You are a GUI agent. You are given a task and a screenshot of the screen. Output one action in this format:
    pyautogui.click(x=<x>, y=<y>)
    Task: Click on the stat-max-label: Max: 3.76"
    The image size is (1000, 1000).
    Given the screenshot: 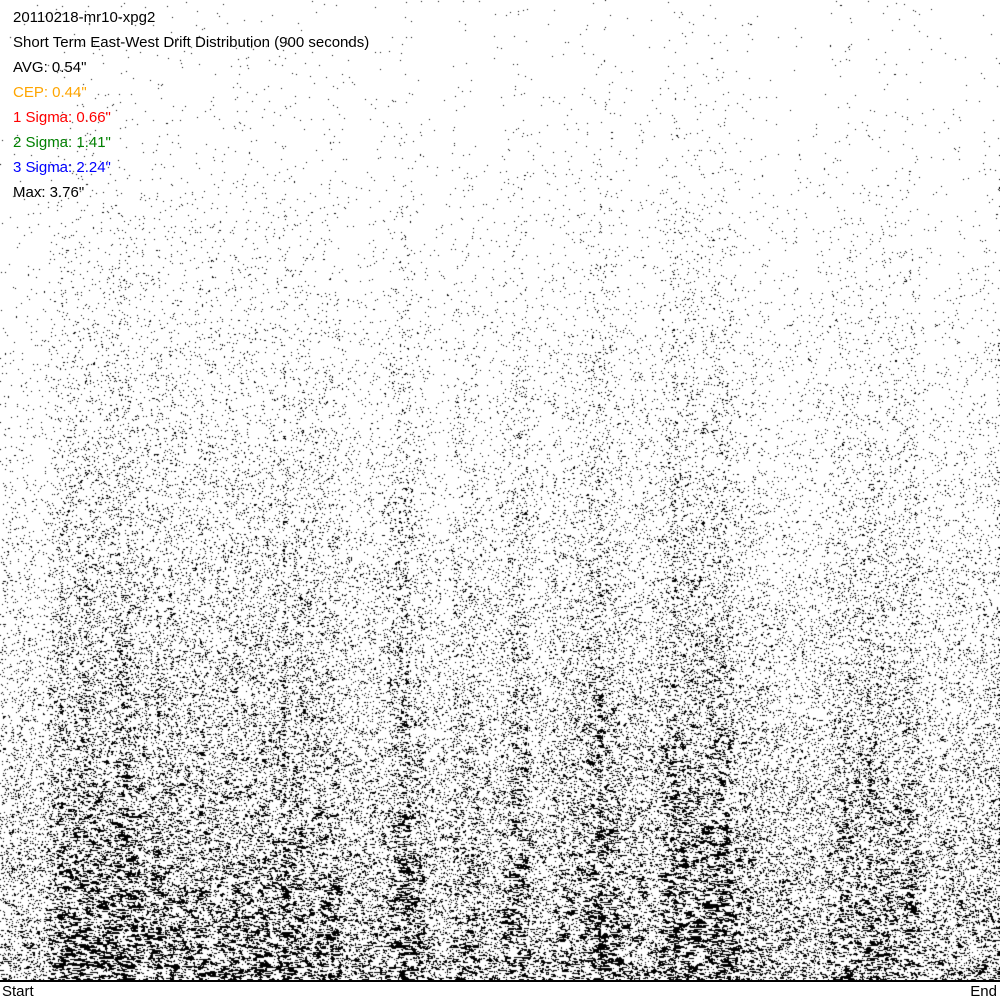 What is the action you would take?
    pyautogui.click(x=49, y=192)
    